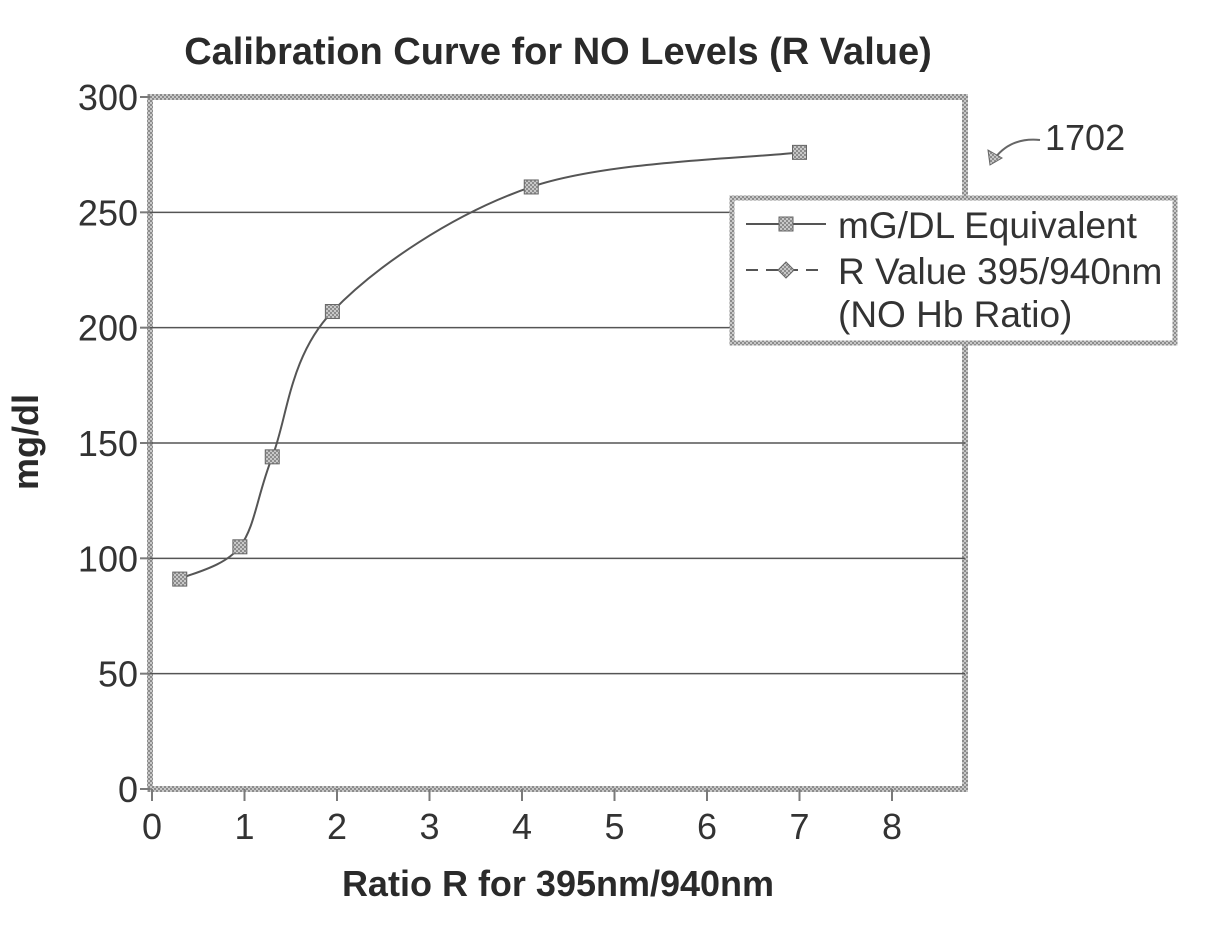  I want to click on x-tick-label: 6, so click(707, 826).